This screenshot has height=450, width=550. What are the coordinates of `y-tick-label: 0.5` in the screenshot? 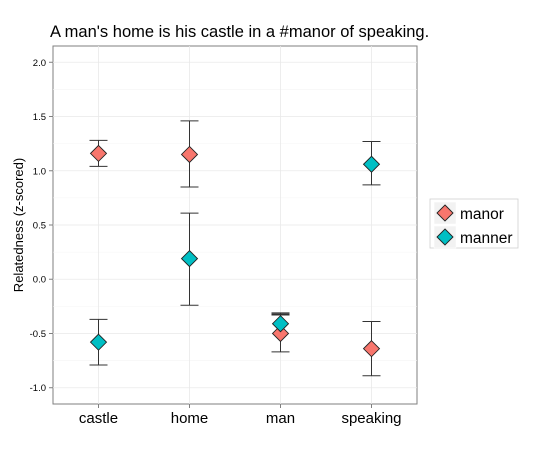 It's located at (39, 226).